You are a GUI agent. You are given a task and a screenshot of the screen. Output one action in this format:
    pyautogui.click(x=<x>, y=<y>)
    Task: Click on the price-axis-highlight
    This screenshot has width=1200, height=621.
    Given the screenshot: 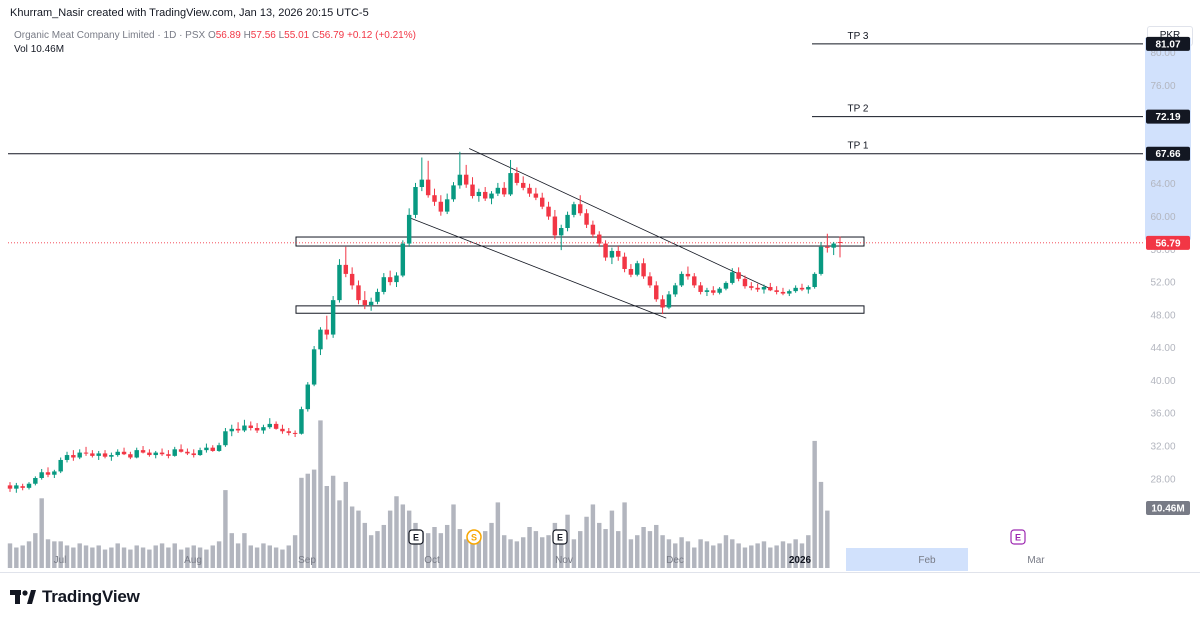 What is the action you would take?
    pyautogui.click(x=1168, y=138)
    